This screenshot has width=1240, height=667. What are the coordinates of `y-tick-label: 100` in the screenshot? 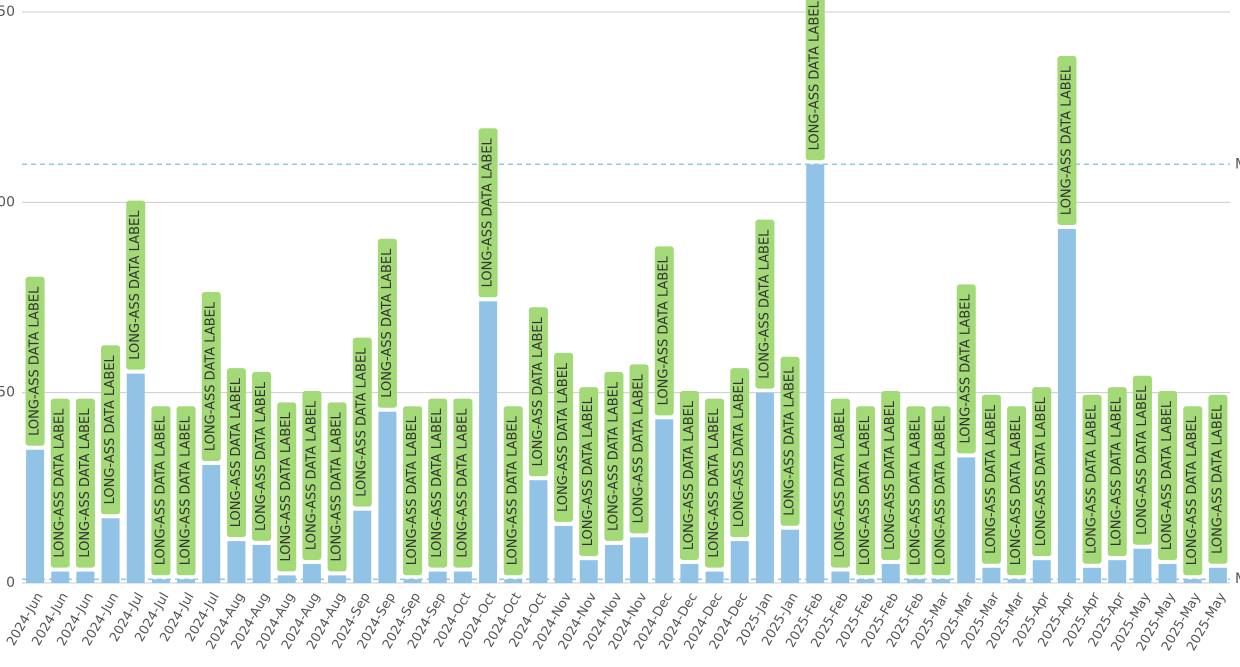 It's located at (7, 202).